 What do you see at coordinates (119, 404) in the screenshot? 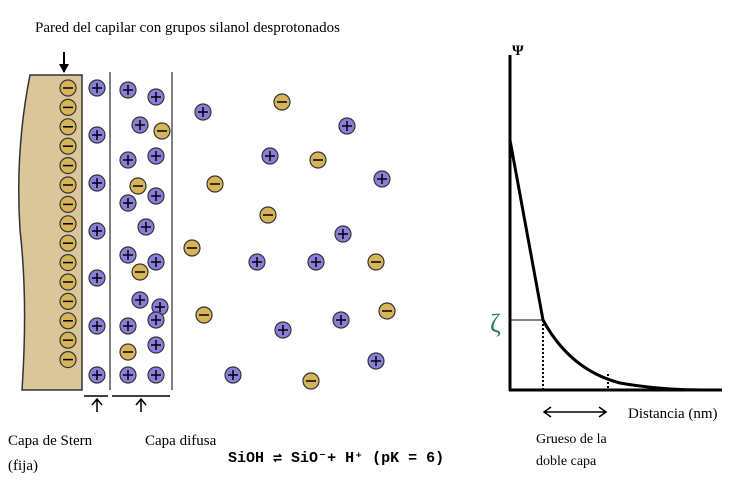
I see `layer-pointers` at bounding box center [119, 404].